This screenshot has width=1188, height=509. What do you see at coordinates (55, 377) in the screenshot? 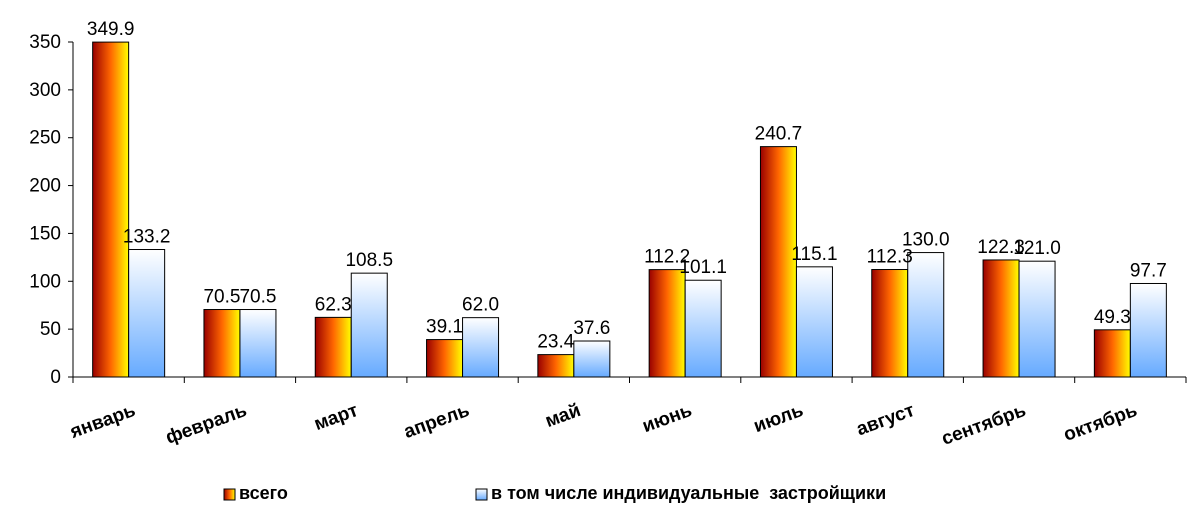
I see `y-tick-label: 0` at bounding box center [55, 377].